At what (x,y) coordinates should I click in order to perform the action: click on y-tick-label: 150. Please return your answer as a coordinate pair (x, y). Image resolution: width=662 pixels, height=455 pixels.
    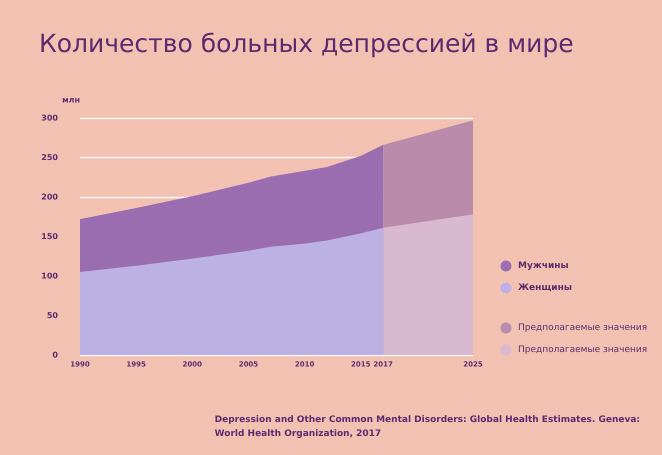
    Looking at the image, I should click on (49, 236).